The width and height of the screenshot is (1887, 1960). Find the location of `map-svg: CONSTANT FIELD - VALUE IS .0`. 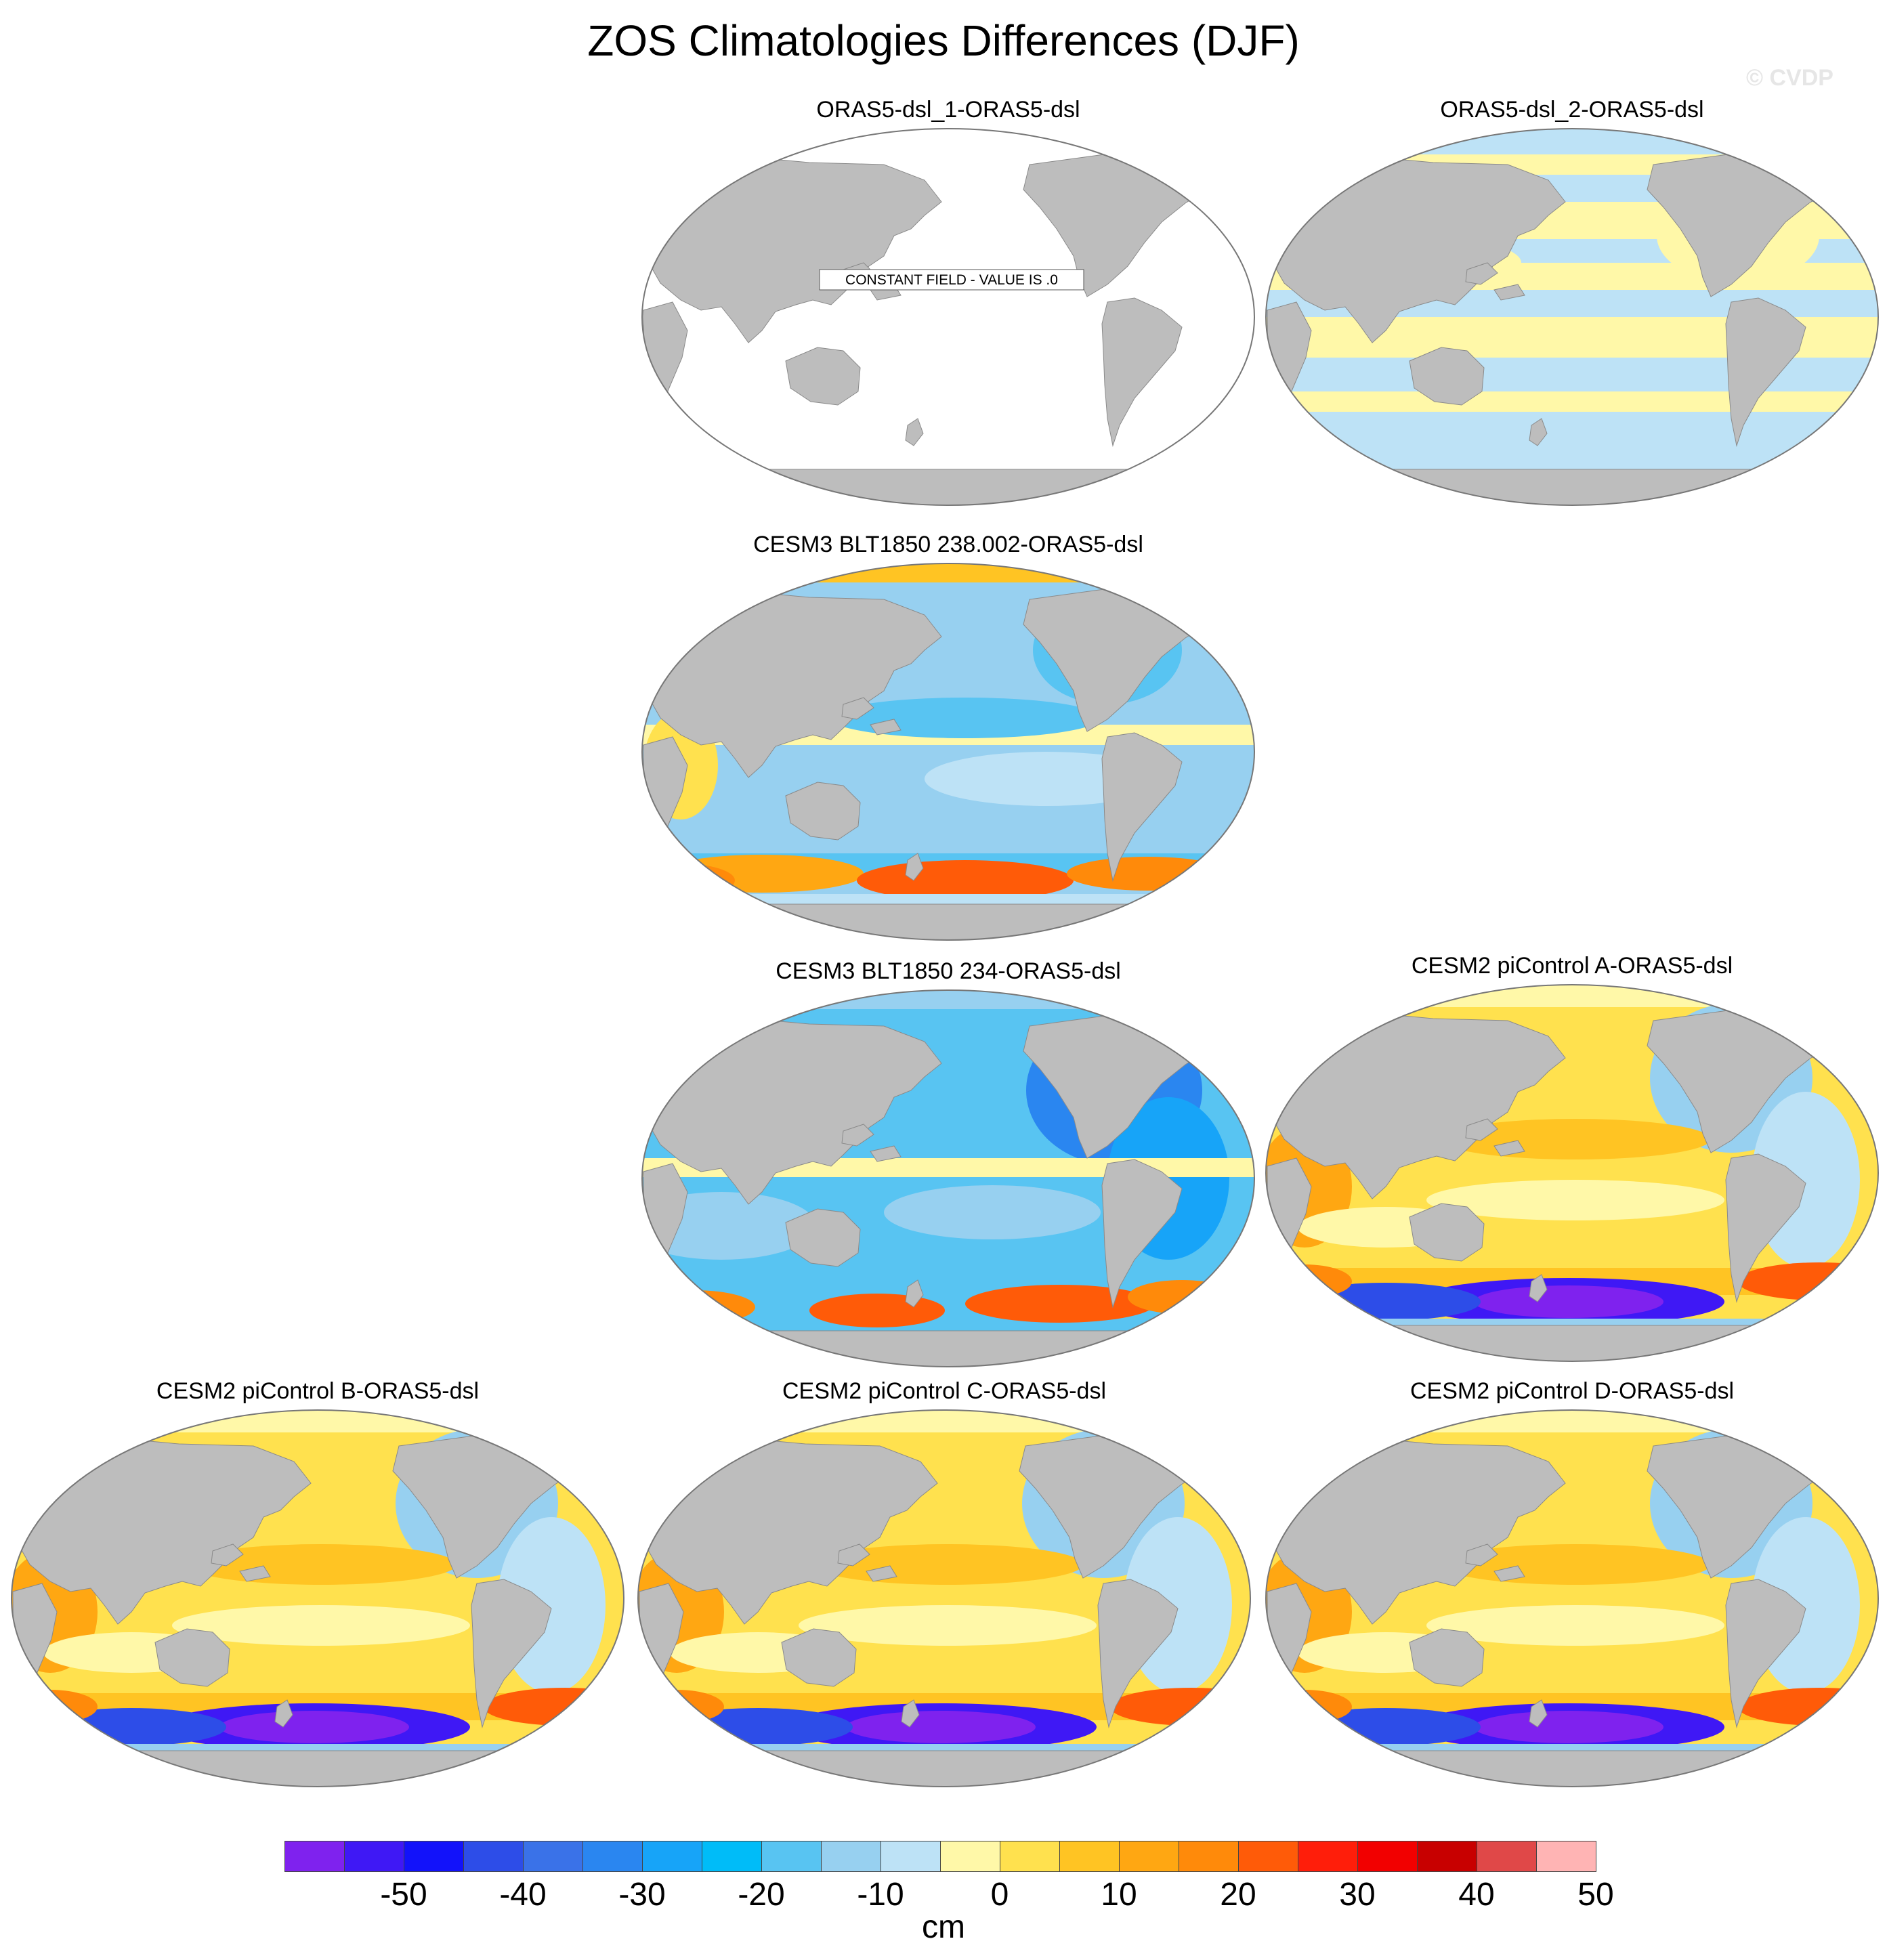

map-svg: CONSTANT FIELD - VALUE IS .0 is located at coordinates (948, 317).